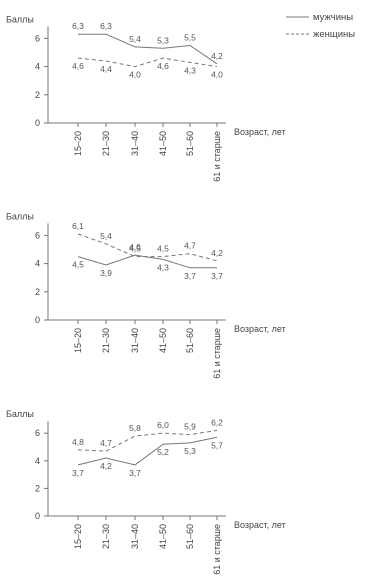 This screenshot has width=368, height=587. I want to click on legend-label-men: мужчины, so click(333, 17).